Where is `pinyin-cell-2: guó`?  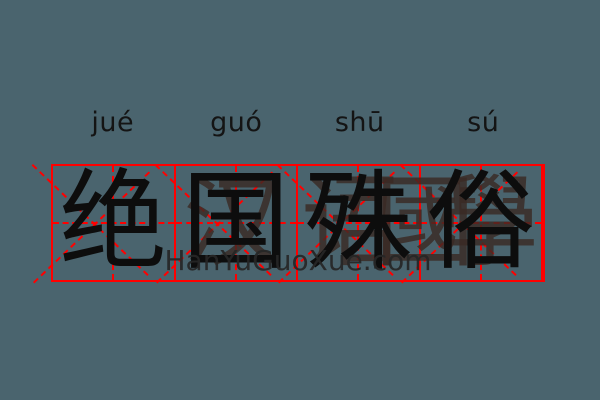 pinyin-cell-2: guó is located at coordinates (236, 122).